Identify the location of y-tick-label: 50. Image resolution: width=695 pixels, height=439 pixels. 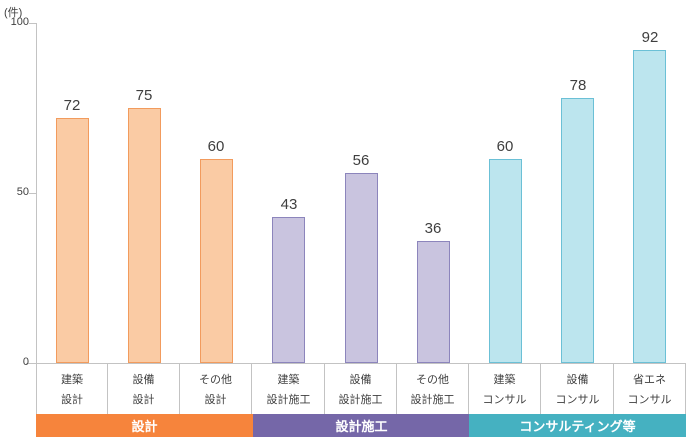
(22, 192).